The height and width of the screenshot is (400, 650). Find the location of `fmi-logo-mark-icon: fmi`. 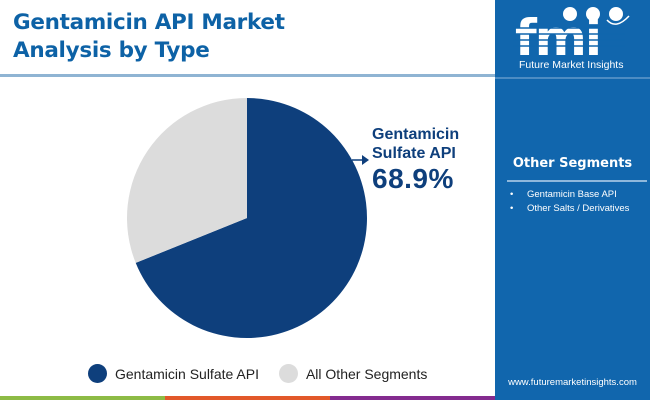

fmi-logo-mark-icon: fmi is located at coordinates (571, 37).